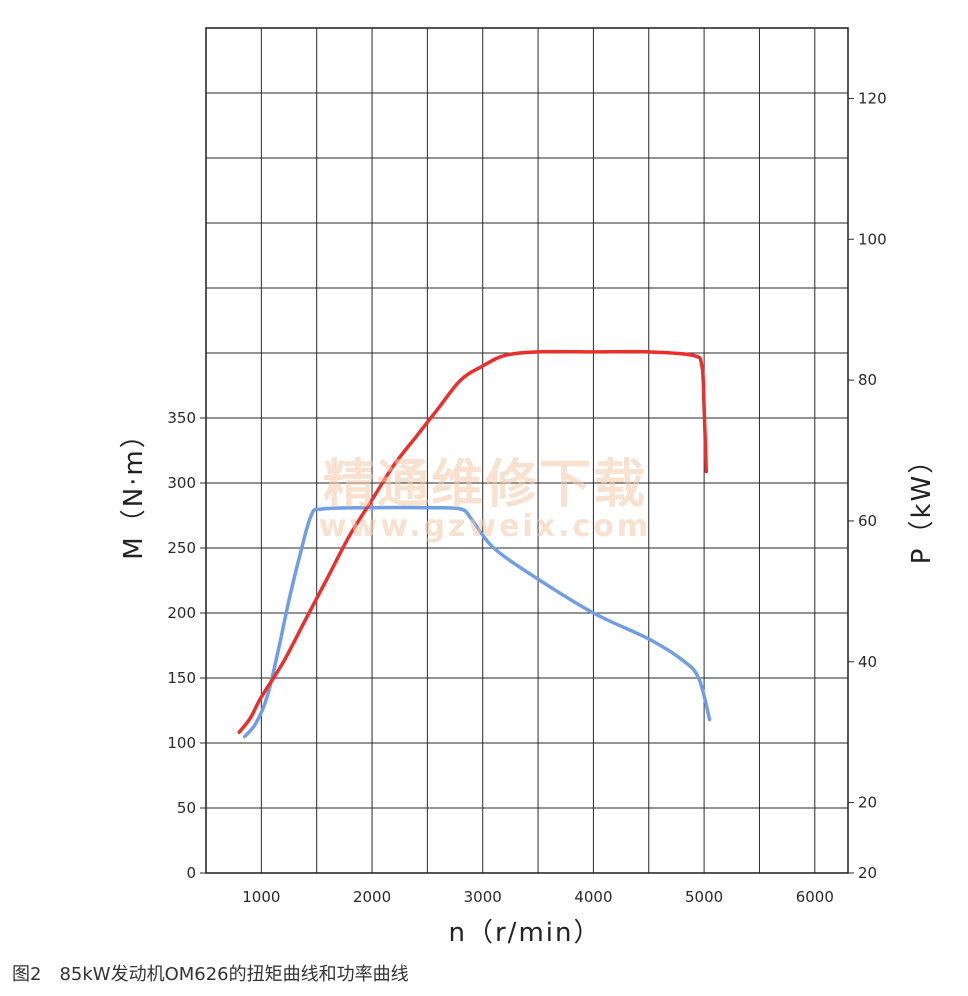  What do you see at coordinates (525, 933) in the screenshot?
I see `x-axis-title: n（r/min）` at bounding box center [525, 933].